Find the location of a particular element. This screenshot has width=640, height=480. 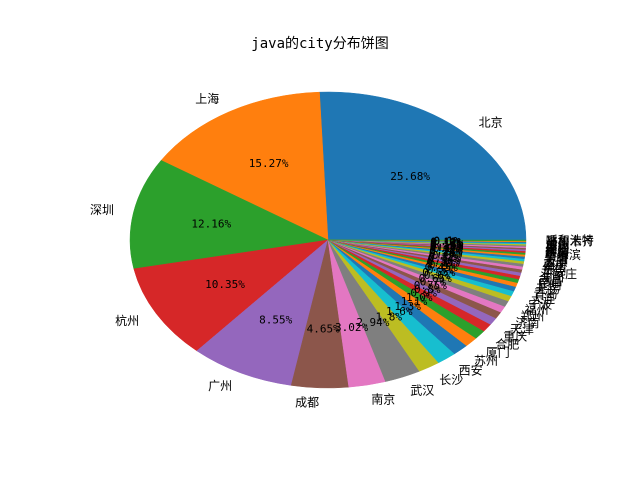

pie-pct-label-13: 1.0% is located at coordinates (419, 297).